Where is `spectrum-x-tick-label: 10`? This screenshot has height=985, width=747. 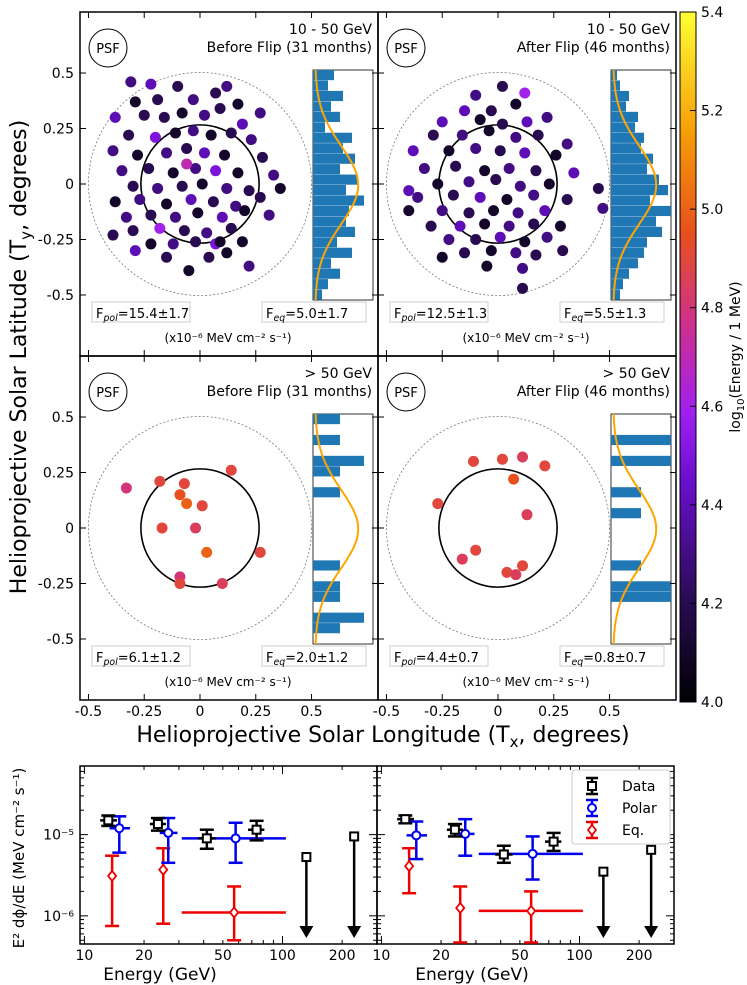 spectrum-x-tick-label: 10 is located at coordinates (381, 956).